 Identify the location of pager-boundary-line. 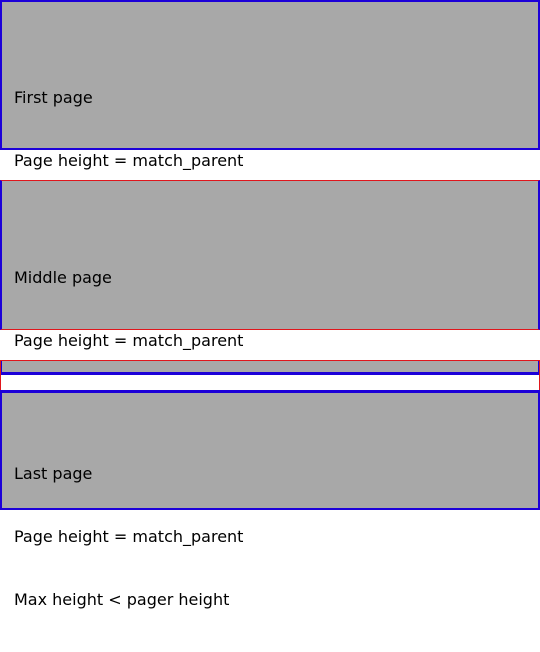
(270, 373).